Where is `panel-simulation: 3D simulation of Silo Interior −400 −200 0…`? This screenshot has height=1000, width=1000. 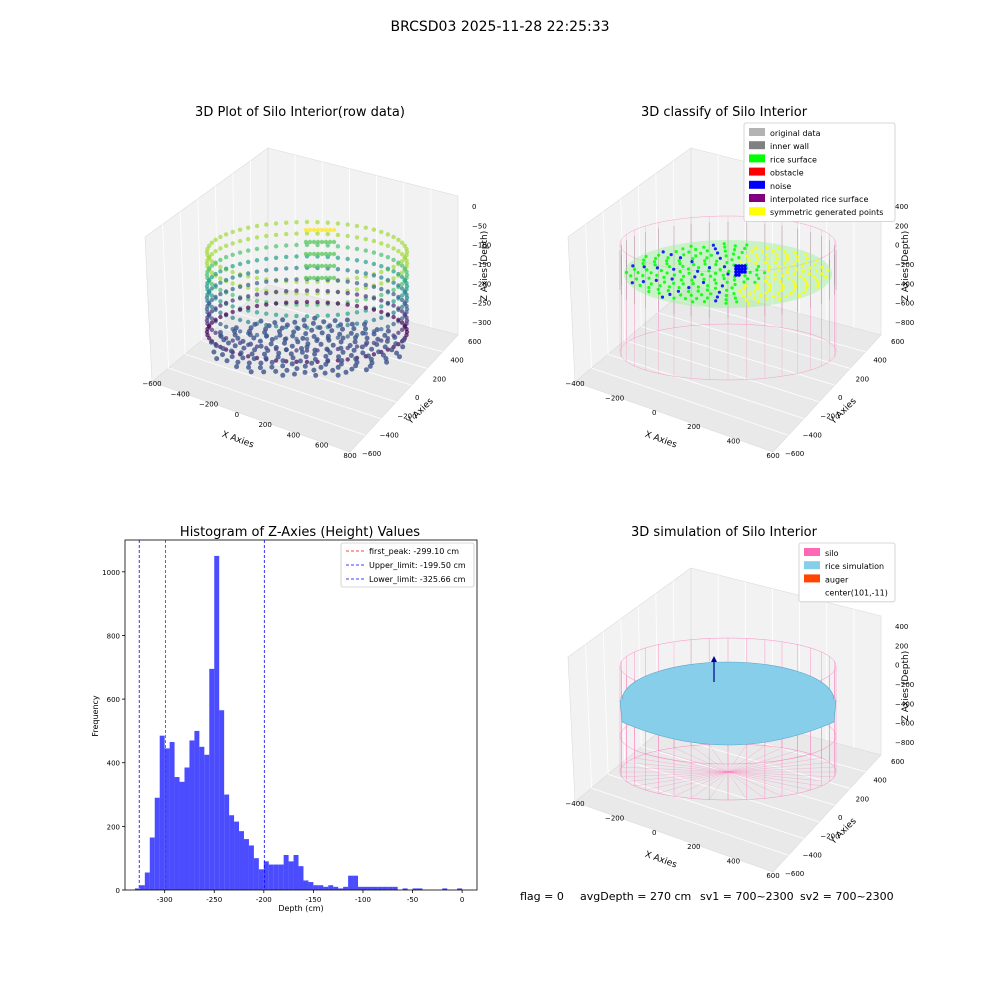
panel-simulation: 3D simulation of Silo Interior −400 −200 0… is located at coordinates (739, 702).